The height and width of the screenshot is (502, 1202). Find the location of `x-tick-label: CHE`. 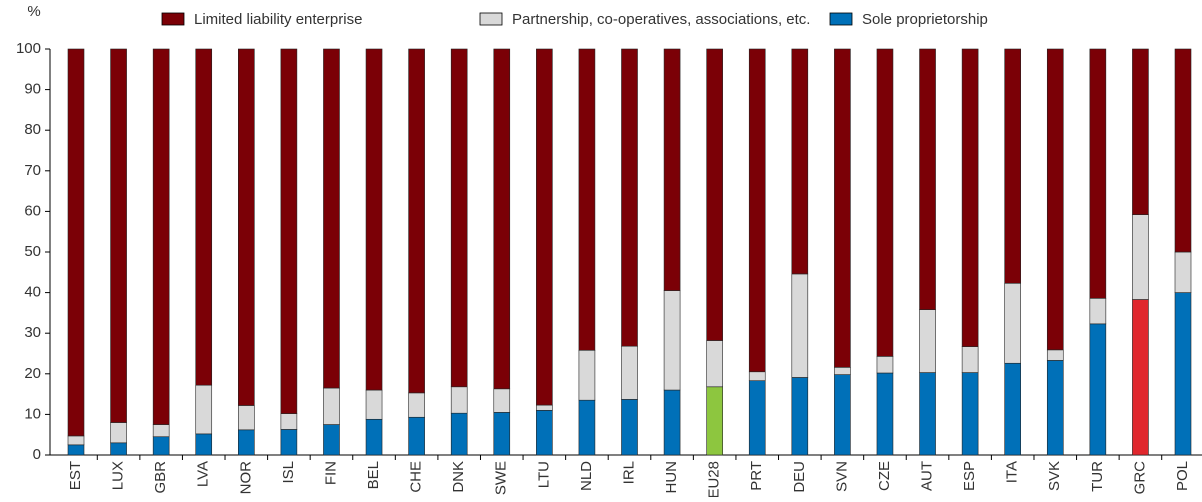

x-tick-label: CHE is located at coordinates (416, 477).